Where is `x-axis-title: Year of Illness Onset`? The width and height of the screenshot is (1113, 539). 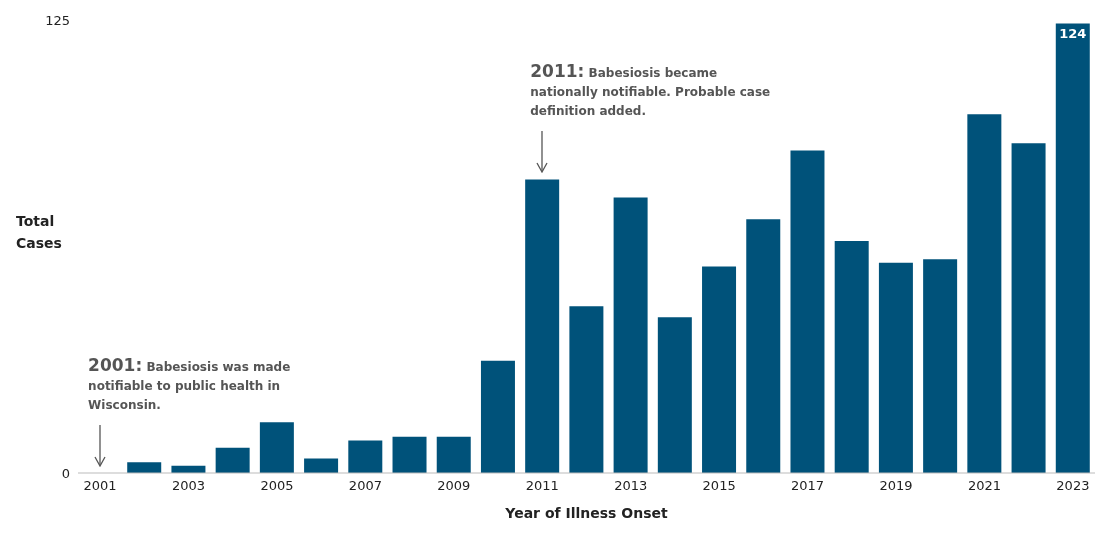 x-axis-title: Year of Illness Onset is located at coordinates (586, 513).